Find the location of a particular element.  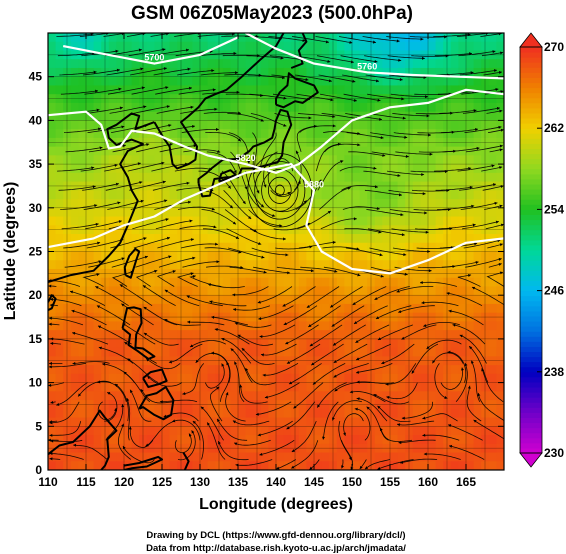

y-tick-label: 10 is located at coordinates (36, 383).